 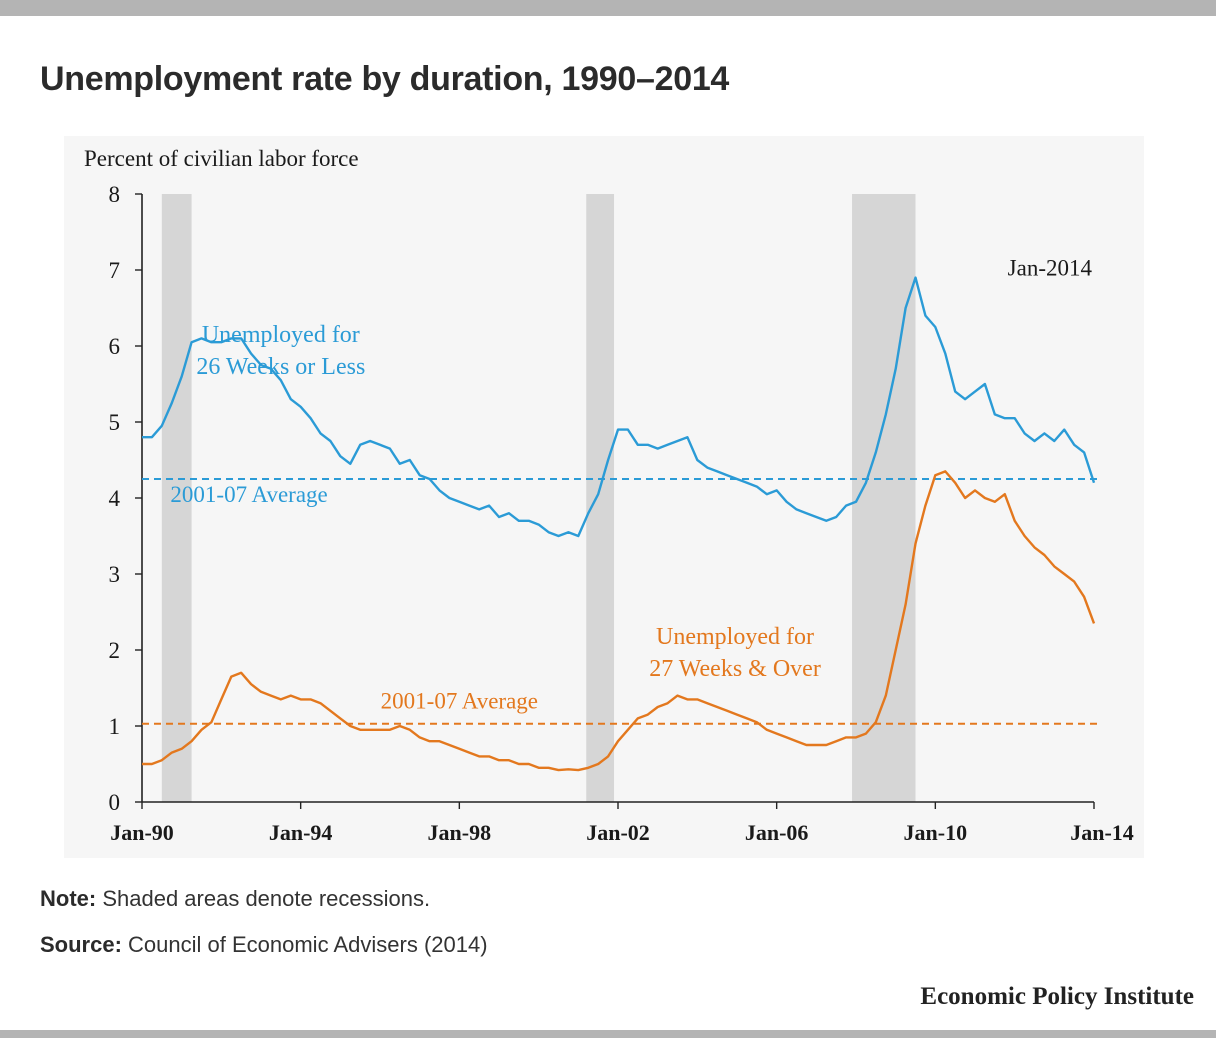 What do you see at coordinates (68, 898) in the screenshot?
I see `note-label: Note:` at bounding box center [68, 898].